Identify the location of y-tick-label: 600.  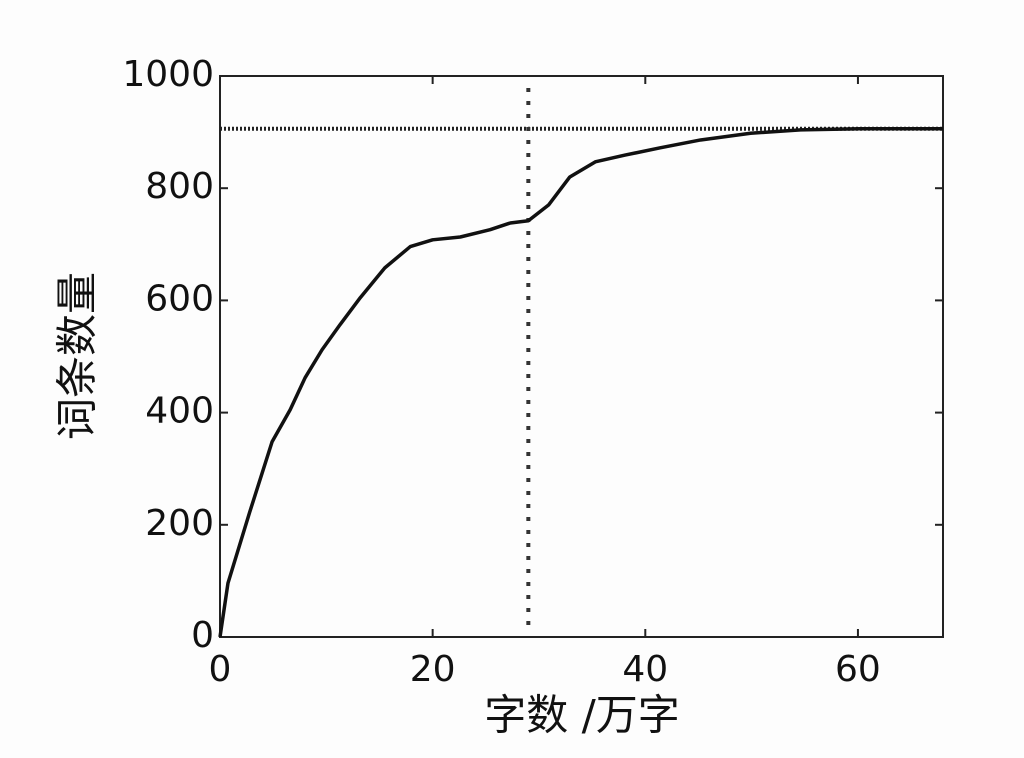
(179, 298).